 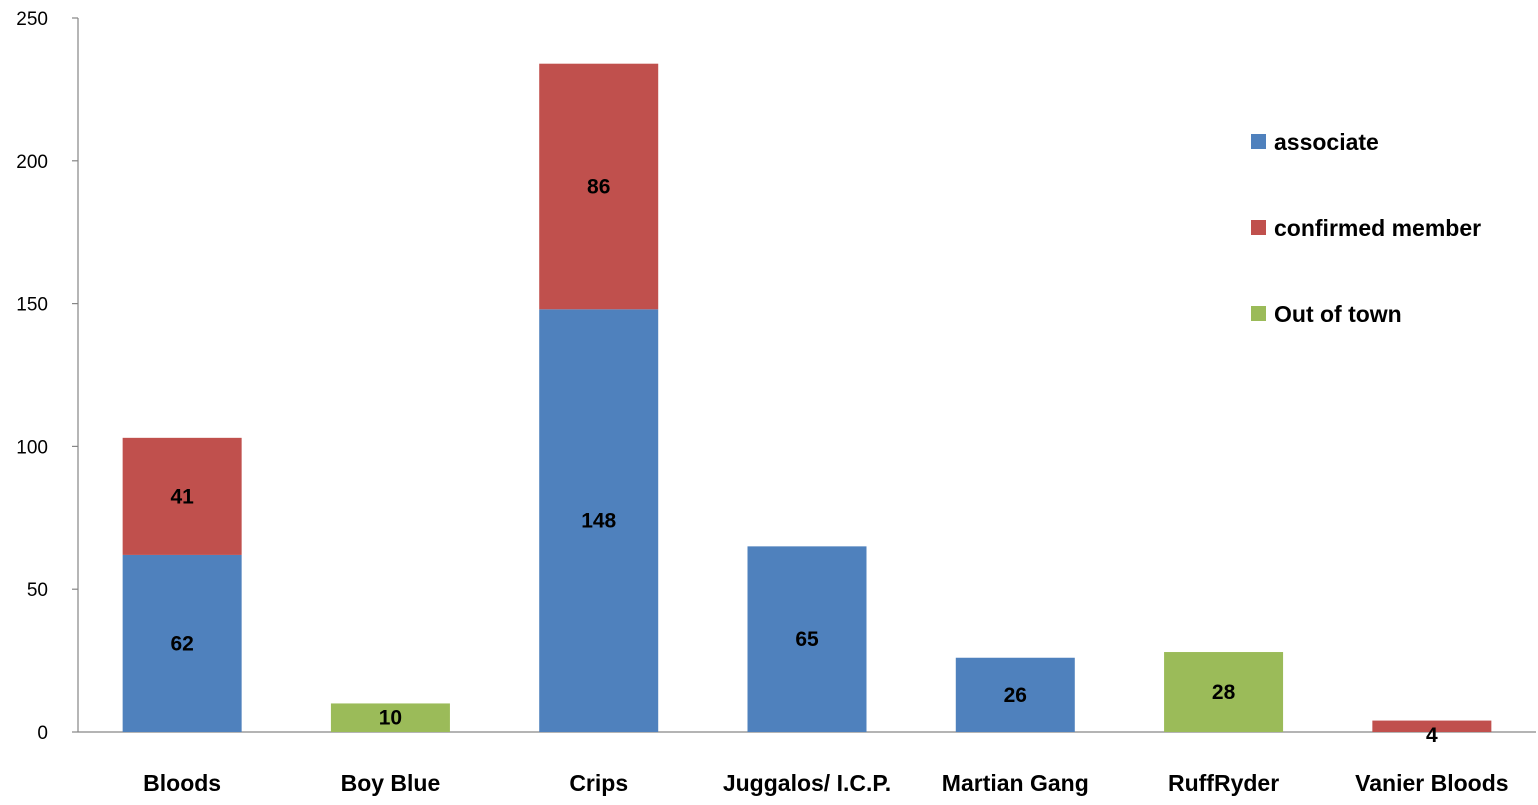 I want to click on bar-associate-crips, so click(x=599, y=520).